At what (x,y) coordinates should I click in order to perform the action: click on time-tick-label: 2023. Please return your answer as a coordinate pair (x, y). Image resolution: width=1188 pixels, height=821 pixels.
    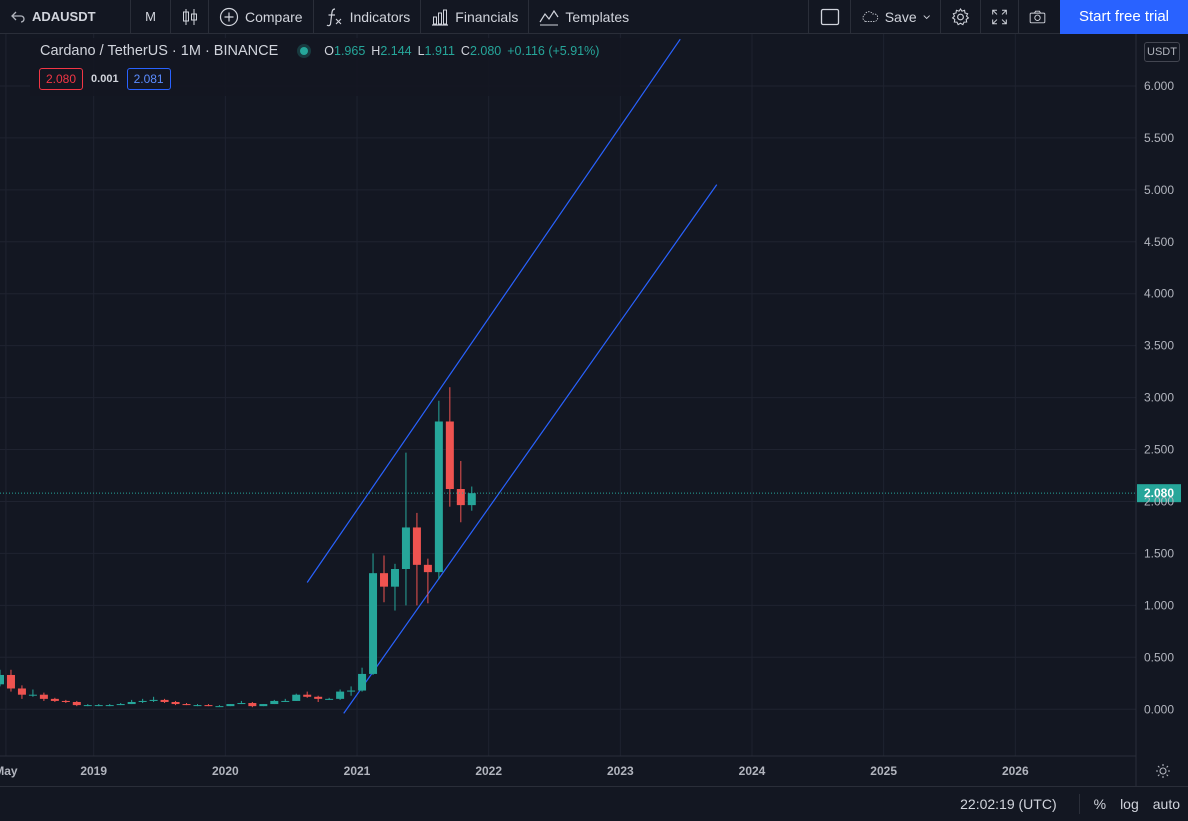
    Looking at the image, I should click on (620, 771).